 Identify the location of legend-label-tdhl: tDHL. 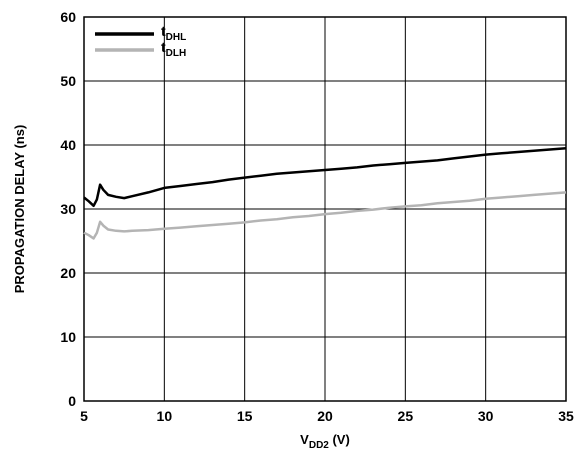
(173, 33).